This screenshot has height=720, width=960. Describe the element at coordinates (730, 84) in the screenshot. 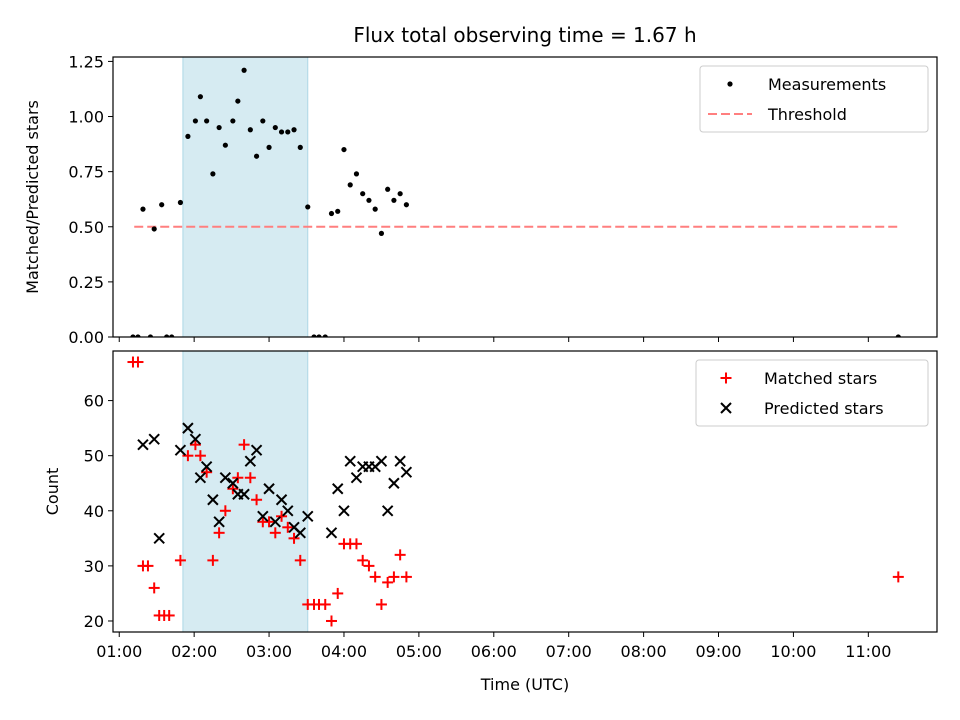

I see `legend-marker-measurement` at that location.